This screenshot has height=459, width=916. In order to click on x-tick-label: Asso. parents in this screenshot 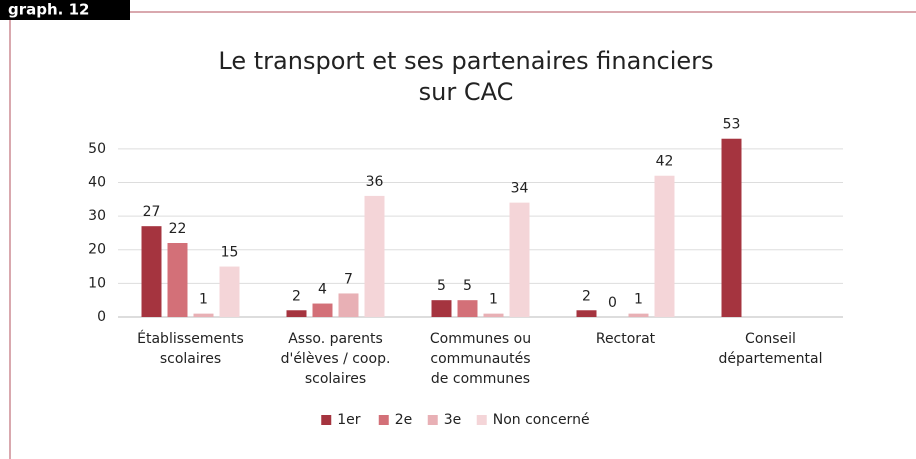, I will do `click(335, 339)`.